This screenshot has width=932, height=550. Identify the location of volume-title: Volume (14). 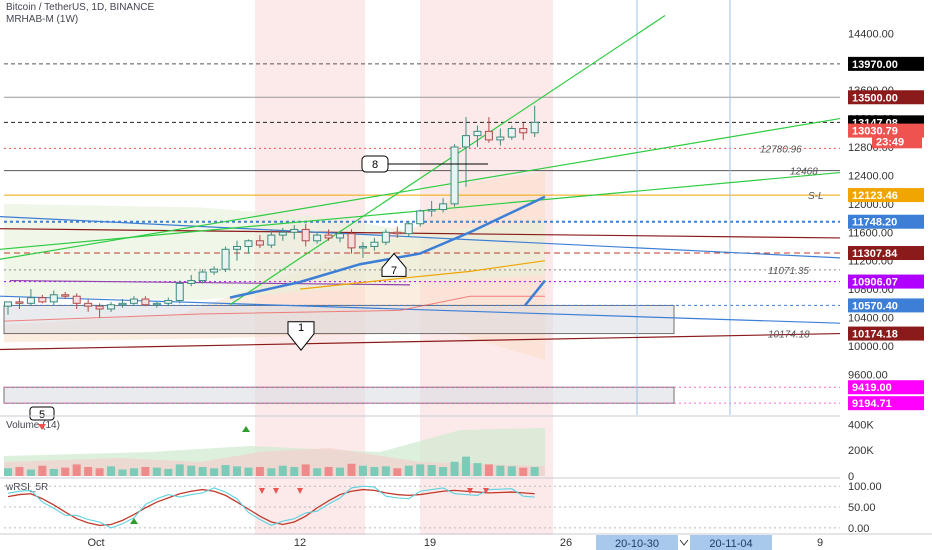
(33, 425).